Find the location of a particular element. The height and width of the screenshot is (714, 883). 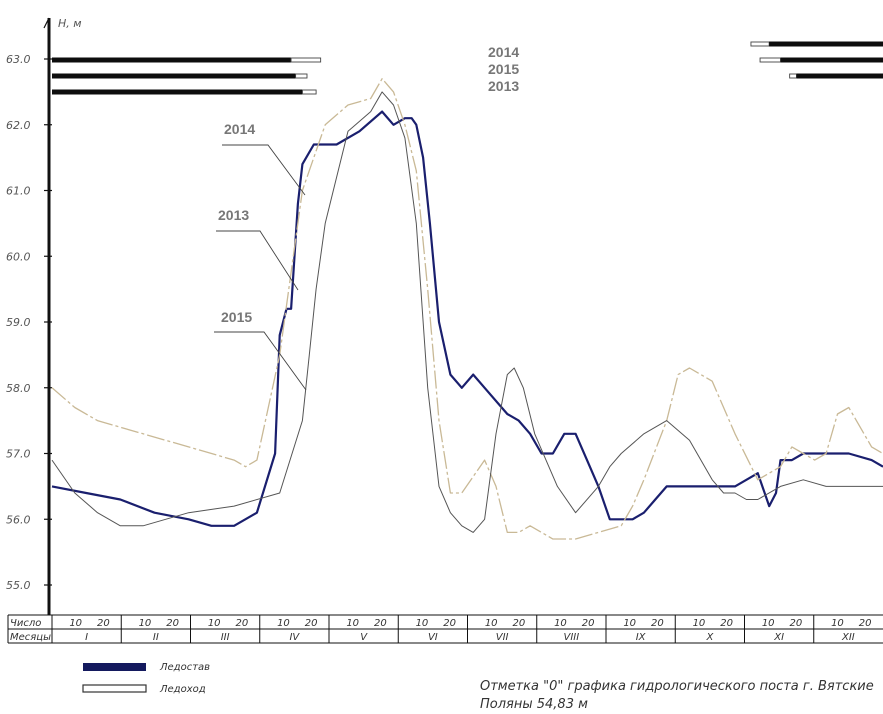

y-tick-label: 61.0 is located at coordinates (18, 191).